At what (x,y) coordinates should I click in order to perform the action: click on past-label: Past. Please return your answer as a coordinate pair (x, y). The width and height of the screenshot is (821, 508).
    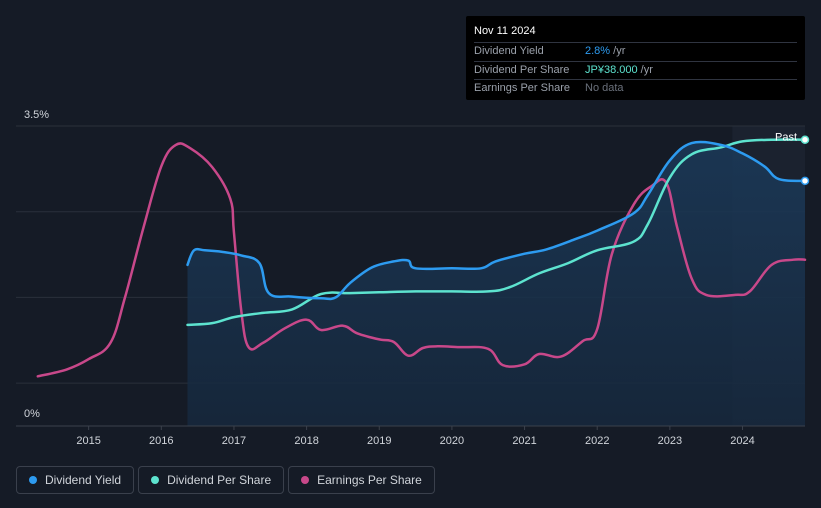
    Looking at the image, I should click on (786, 138).